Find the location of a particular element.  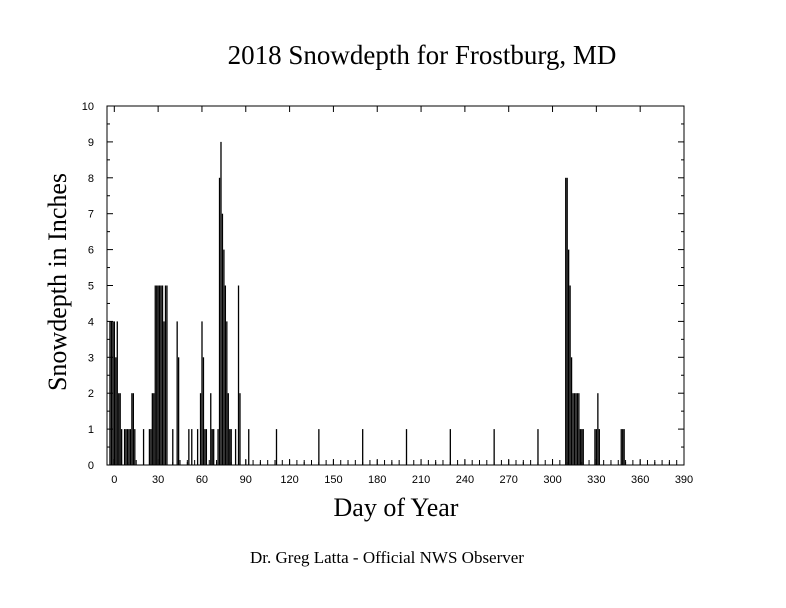

y-tick-label: 7 is located at coordinates (91, 215).